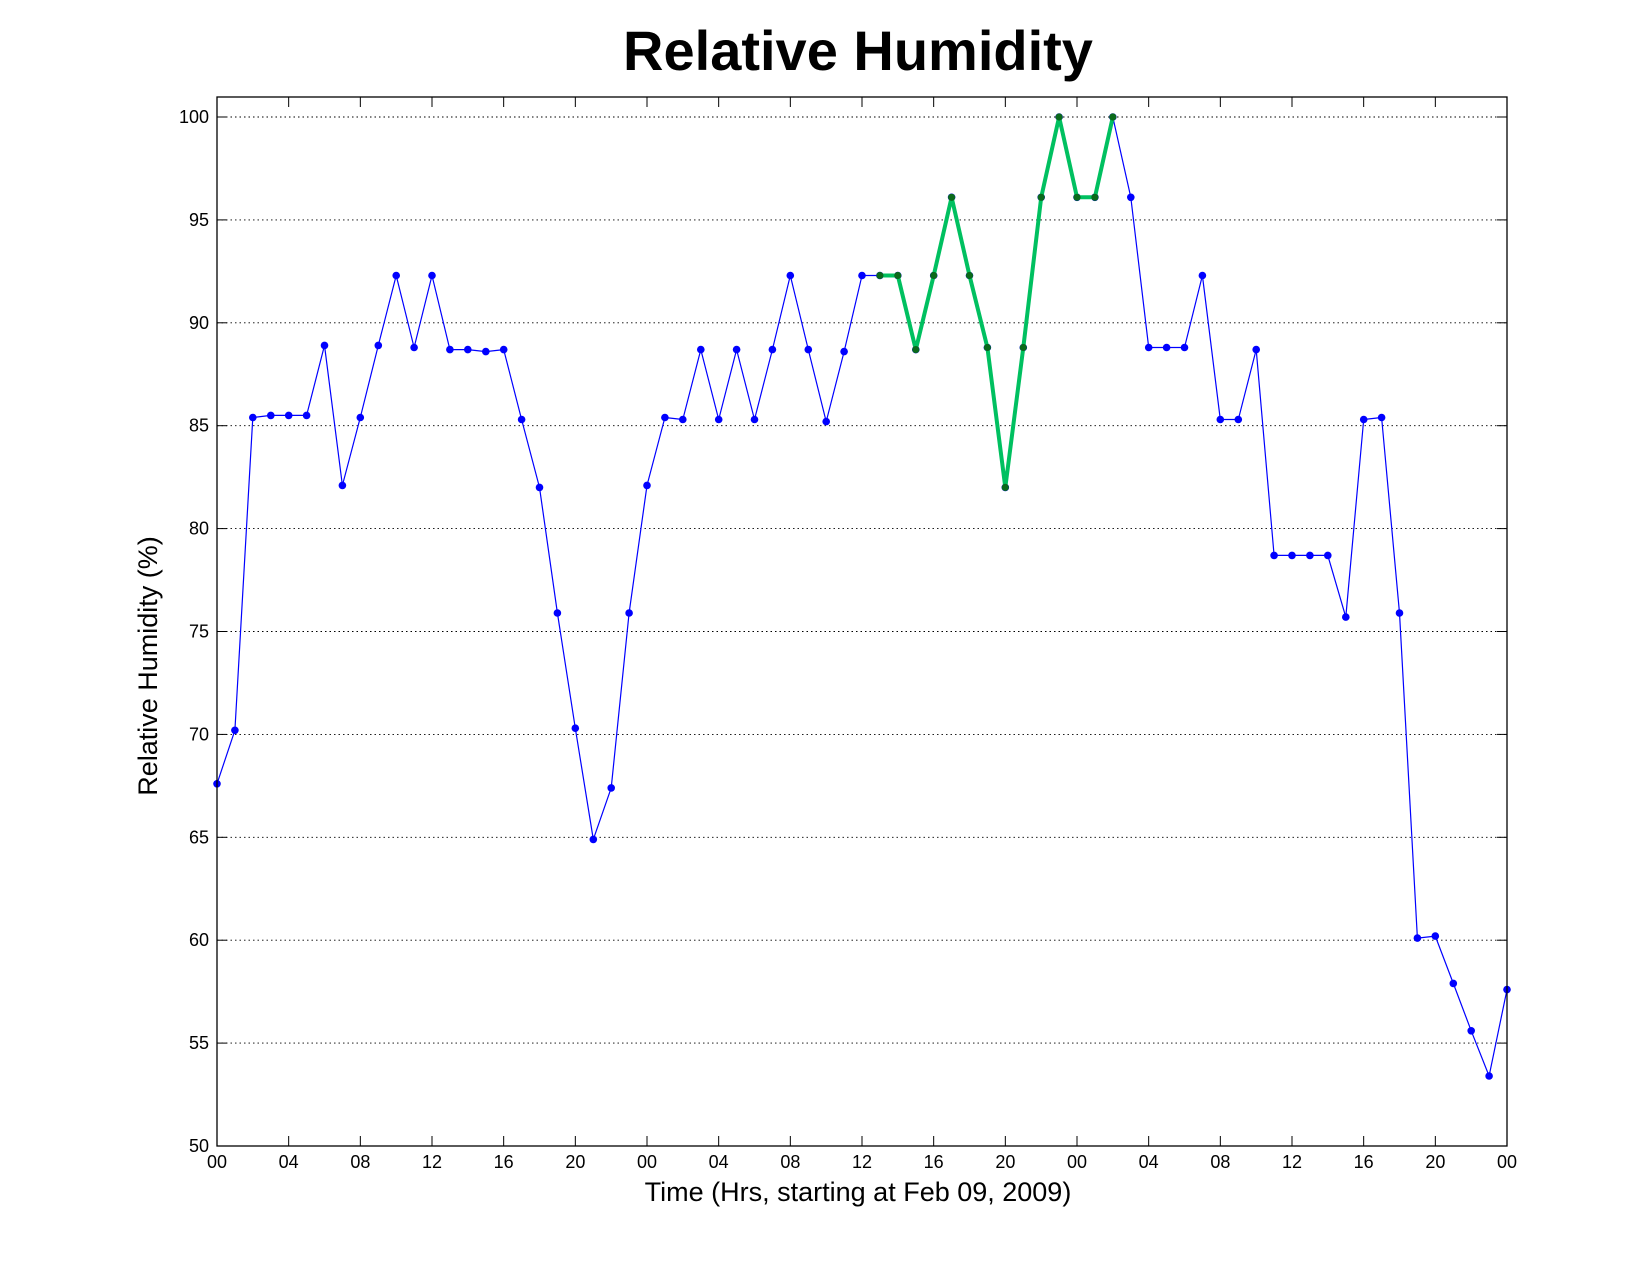  Describe the element at coordinates (199, 529) in the screenshot. I see `y-tick-label-80: 80` at that location.